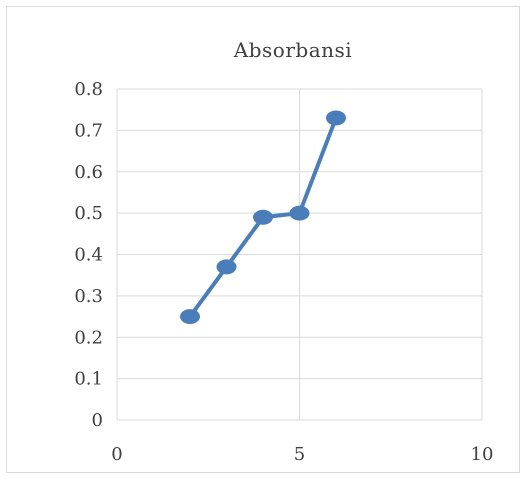  I want to click on y-tick-label: 0.5, so click(88, 213).